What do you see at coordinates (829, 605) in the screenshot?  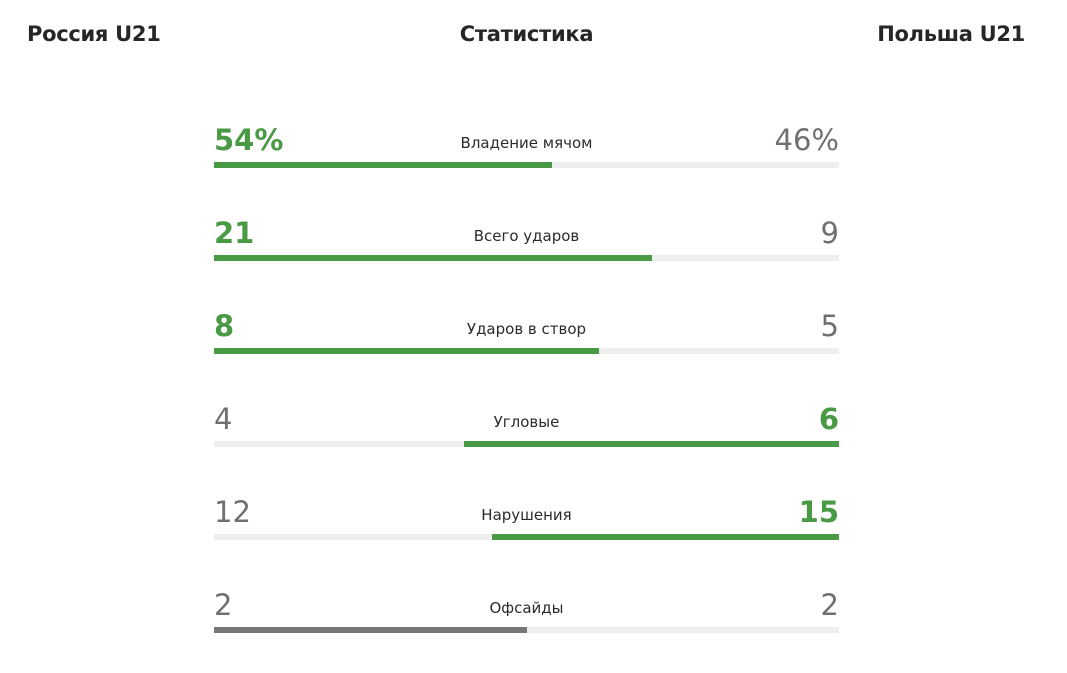 I see `away-value: 2` at bounding box center [829, 605].